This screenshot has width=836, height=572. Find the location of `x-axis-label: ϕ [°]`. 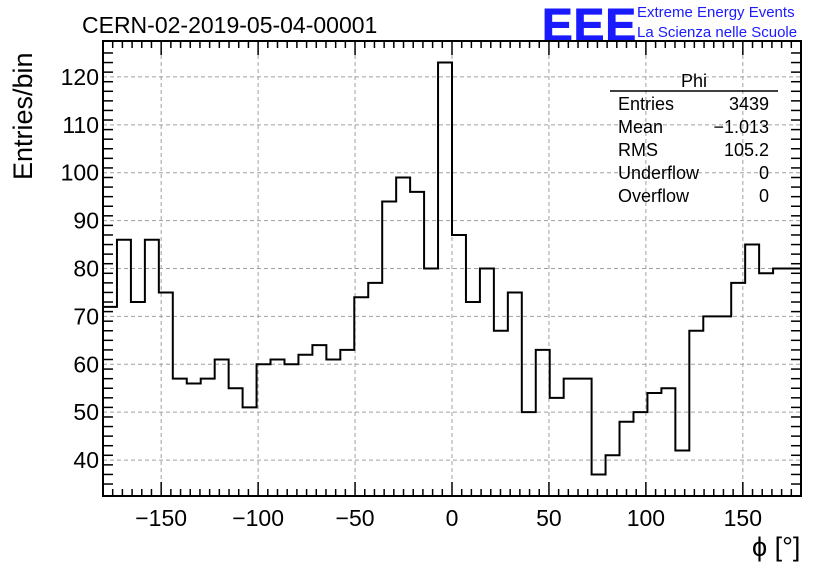

x-axis-label: ϕ [°] is located at coordinates (776, 547).